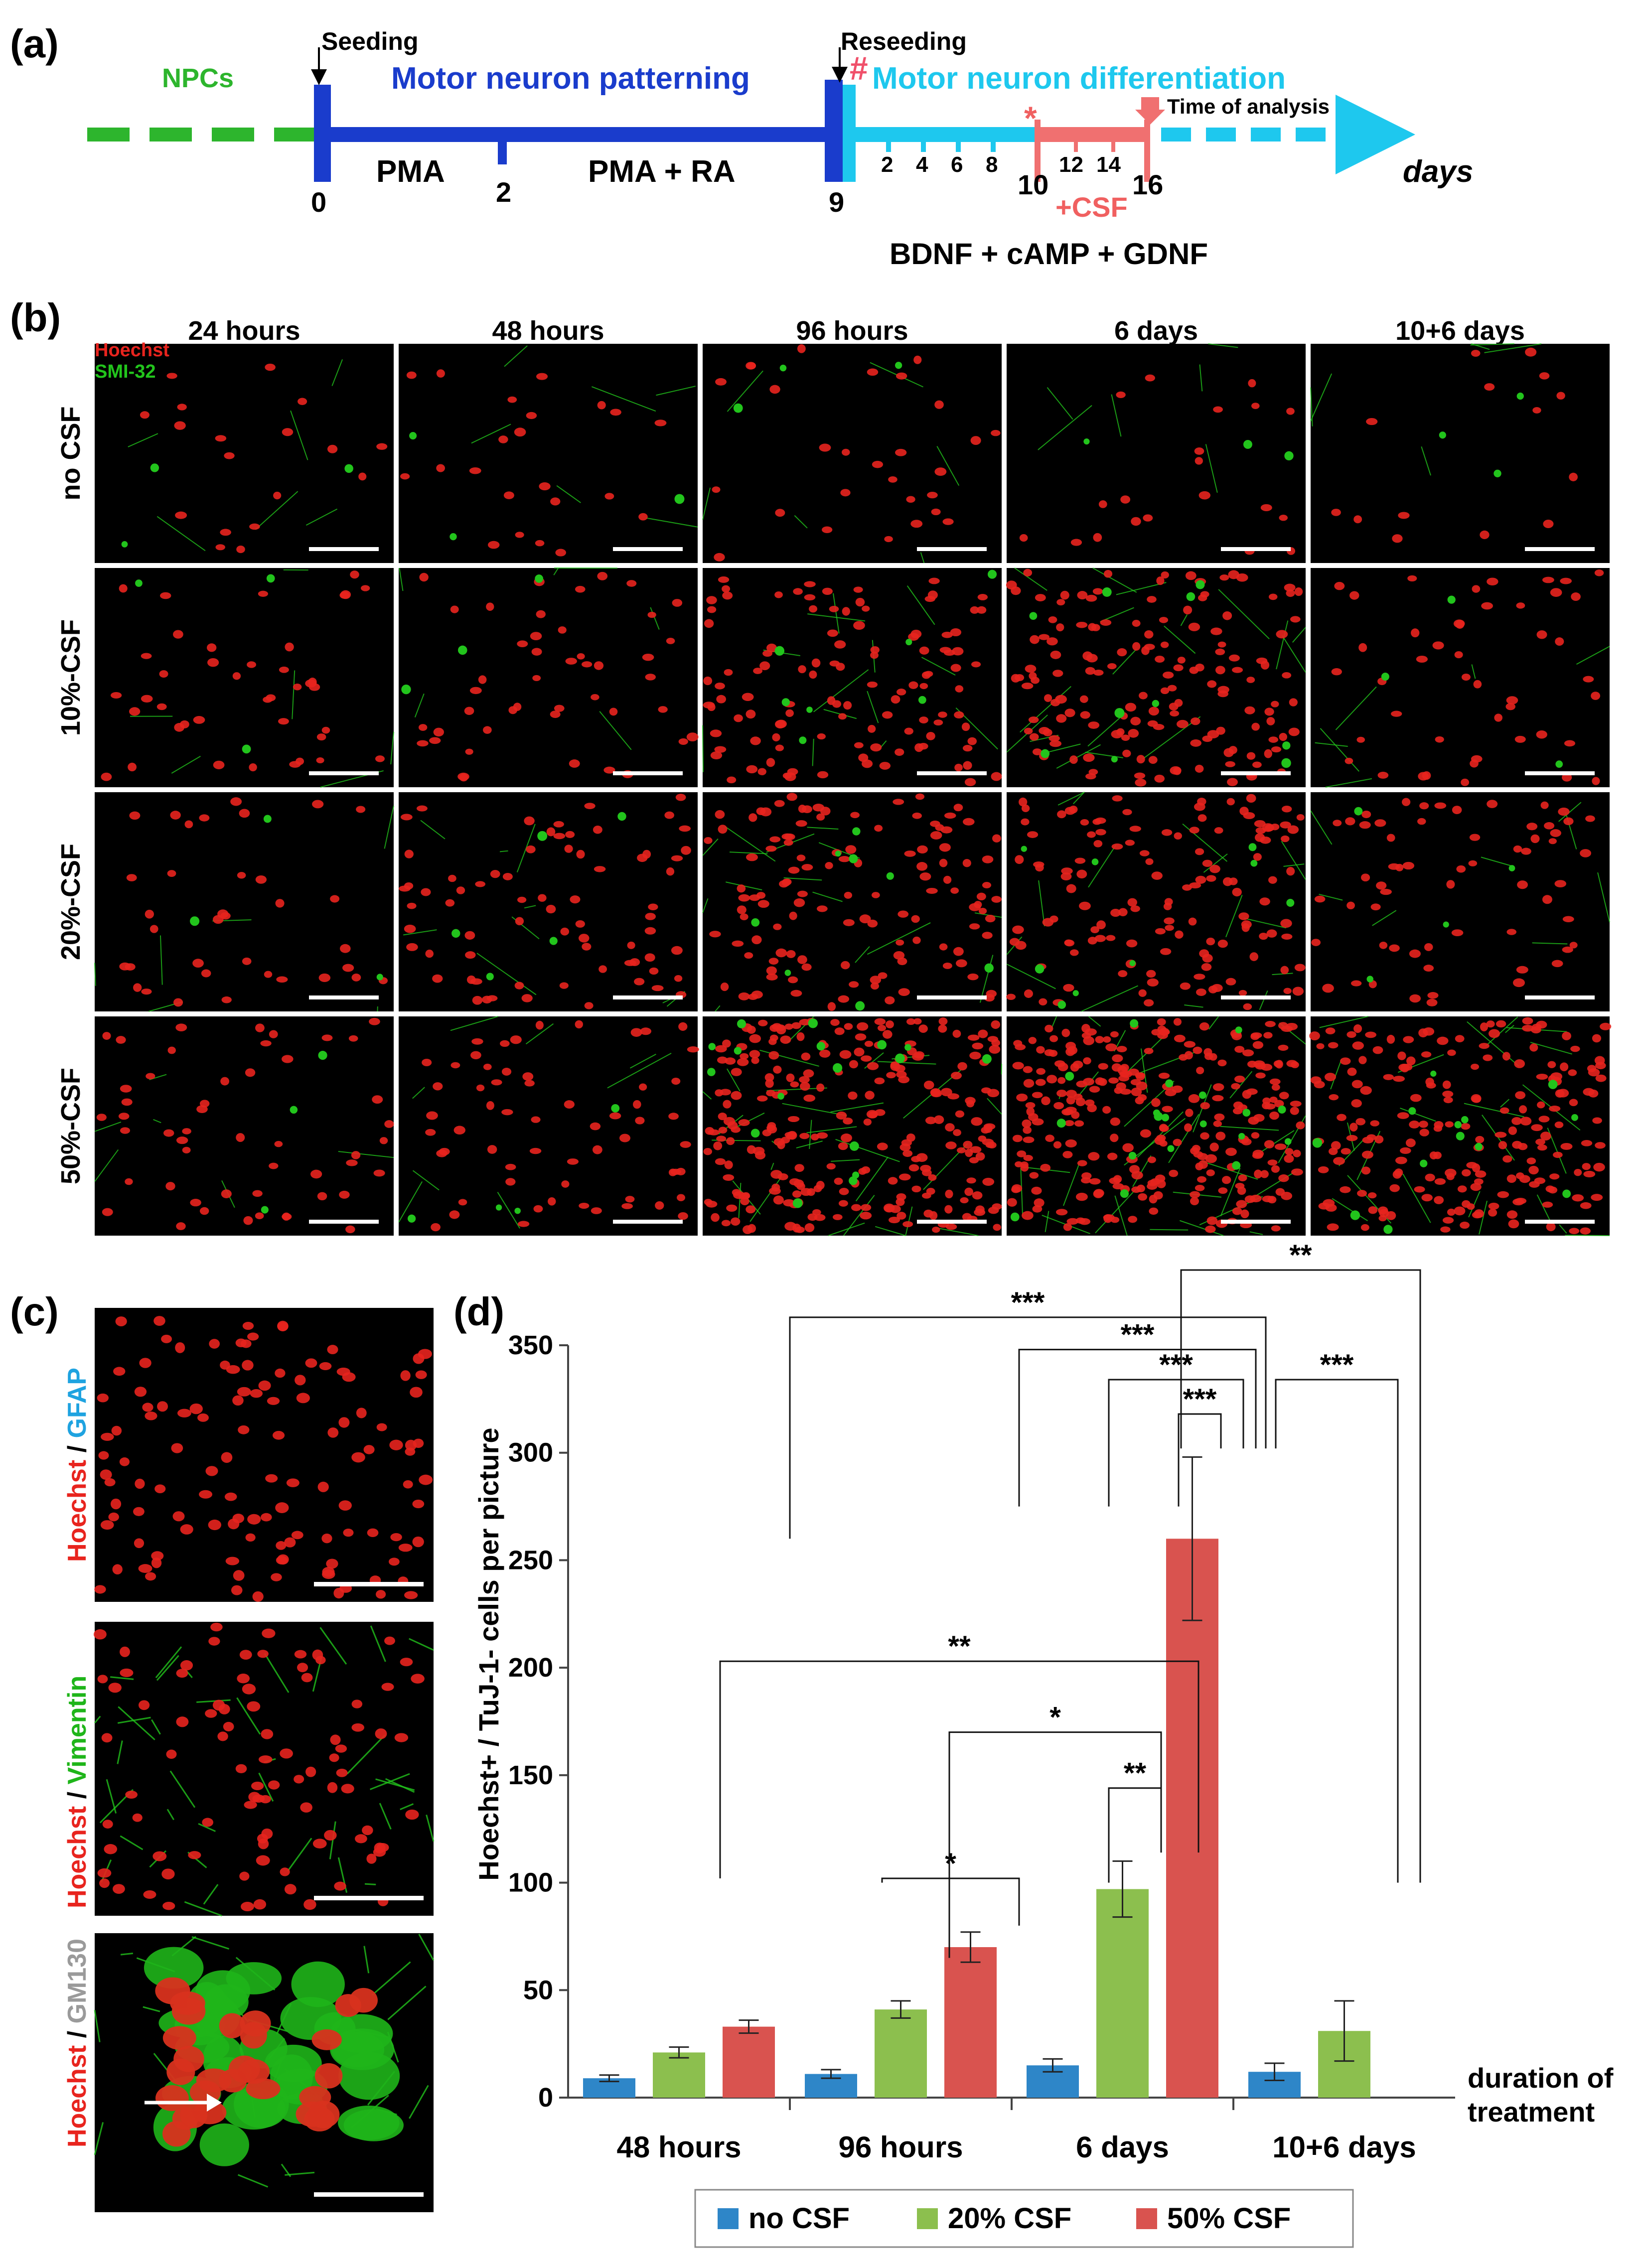 The height and width of the screenshot is (2268, 1644). What do you see at coordinates (77, 1982) in the screenshot?
I see `label-gm130: GM130` at bounding box center [77, 1982].